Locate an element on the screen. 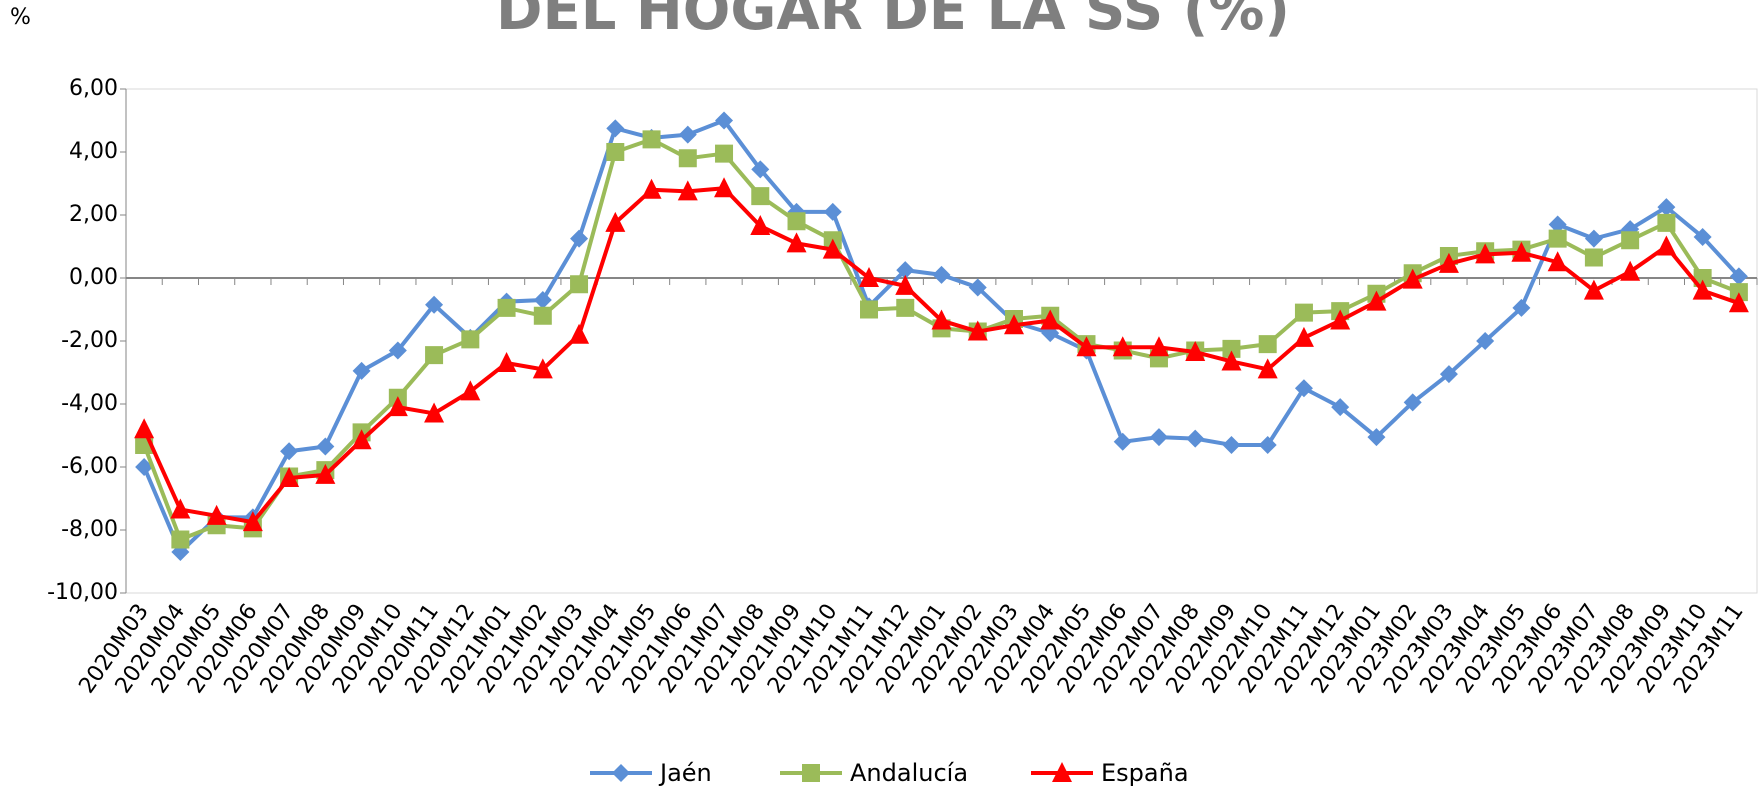 Image resolution: width=1761 pixels, height=790 pixels. legend-label: Jaén is located at coordinates (685, 773).